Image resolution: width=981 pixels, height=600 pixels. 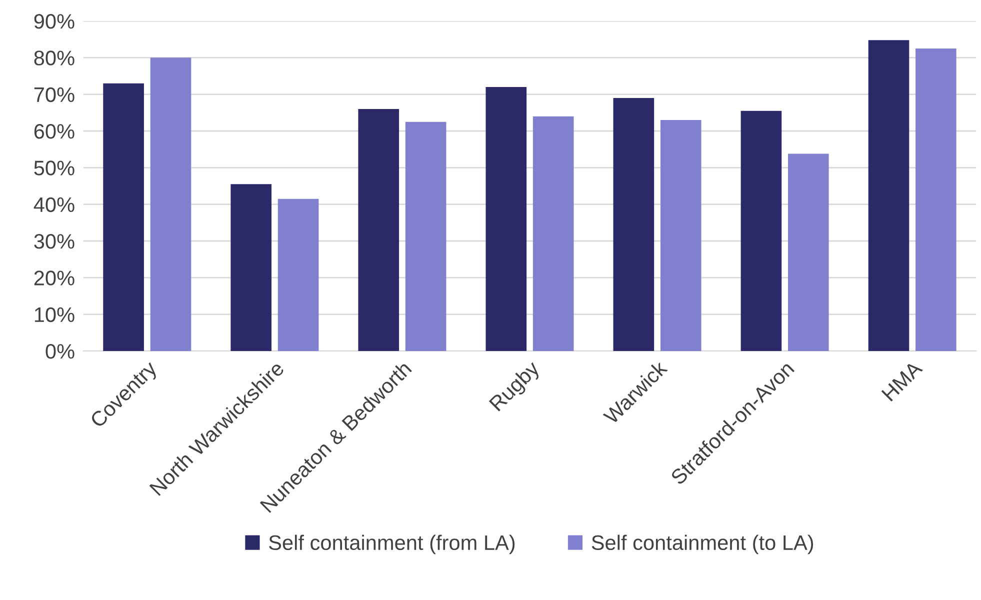 I want to click on y-tick-label: 20%, so click(x=54, y=278).